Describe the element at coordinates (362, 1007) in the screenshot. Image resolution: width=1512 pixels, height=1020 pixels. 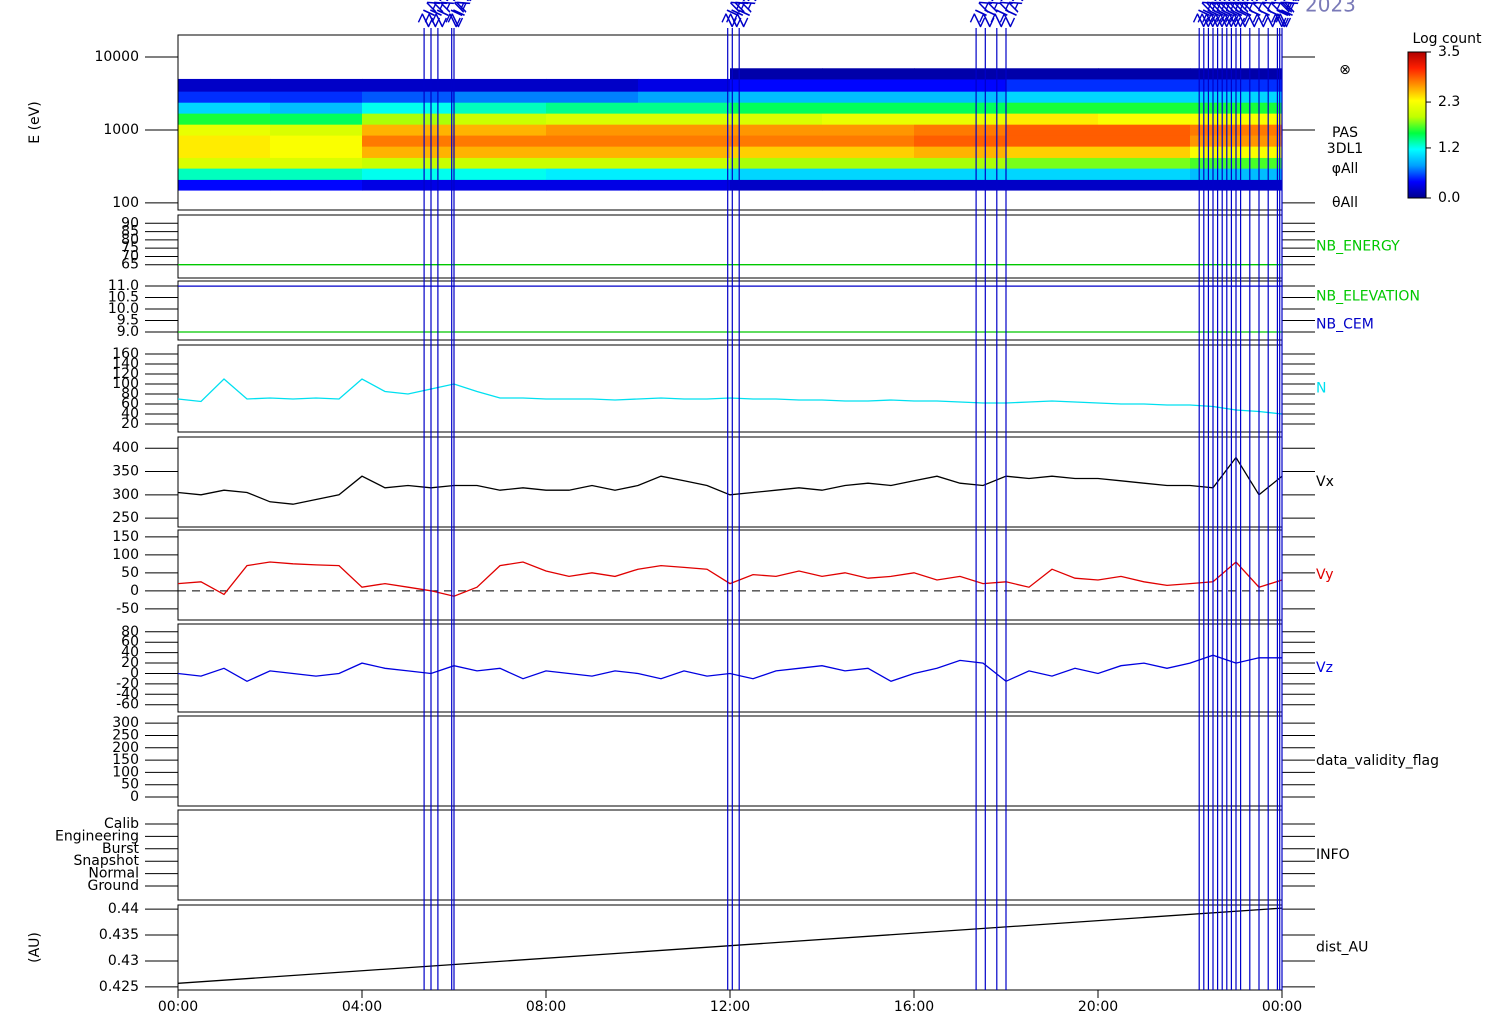
I see `x-tick-label: 04:00` at that location.